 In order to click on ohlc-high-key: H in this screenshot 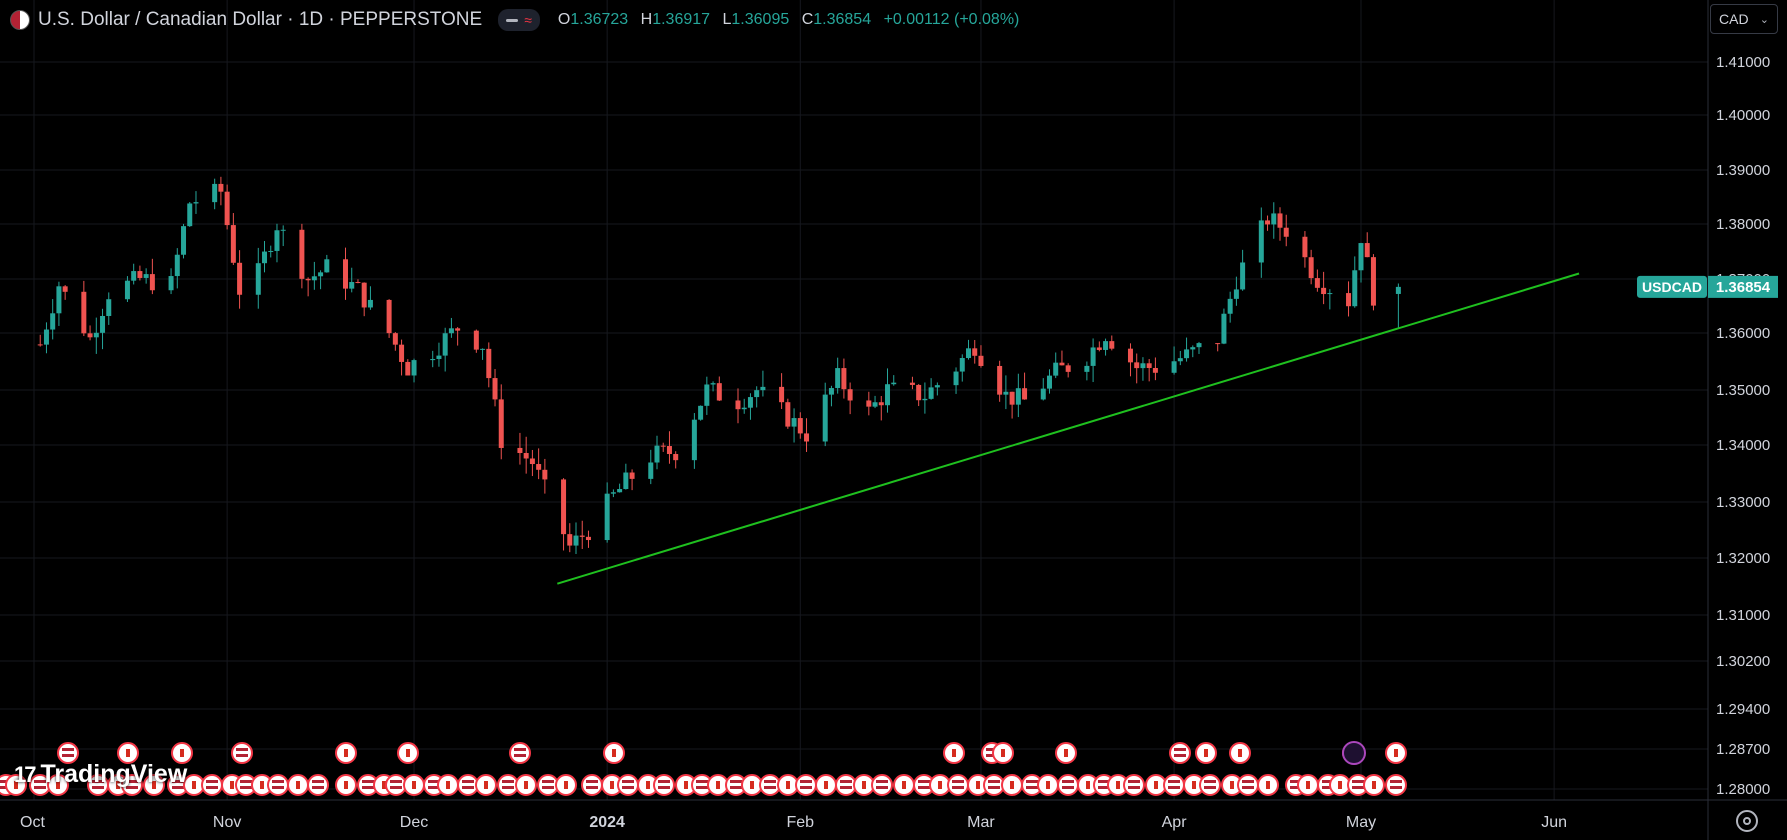, I will do `click(646, 19)`.